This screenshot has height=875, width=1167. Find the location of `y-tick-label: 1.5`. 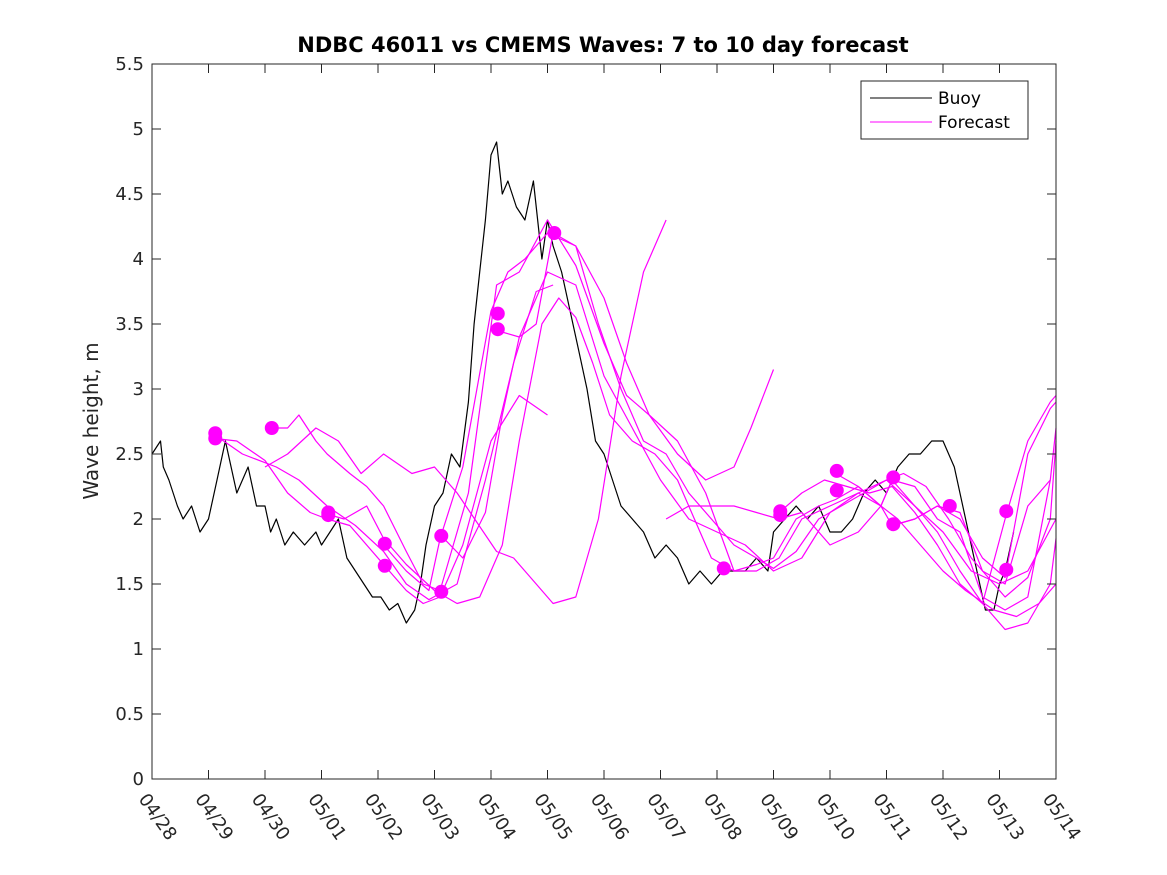

y-tick-label: 1.5 is located at coordinates (129, 584).